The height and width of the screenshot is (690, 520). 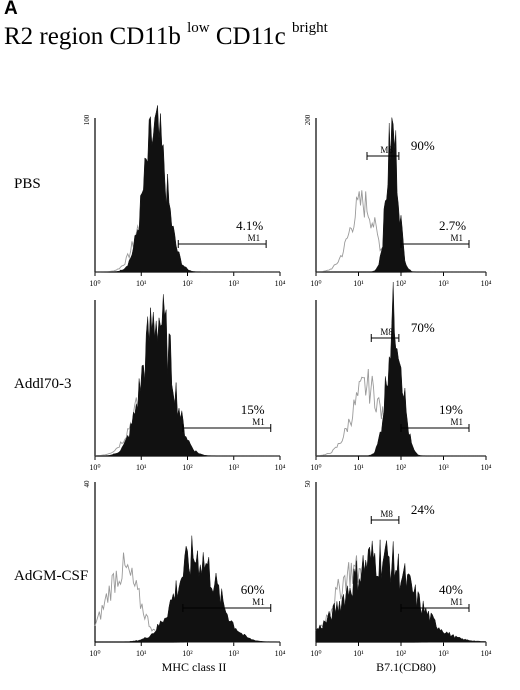 What do you see at coordinates (451, 589) in the screenshot?
I see `gate-percent-label: 40%` at bounding box center [451, 589].